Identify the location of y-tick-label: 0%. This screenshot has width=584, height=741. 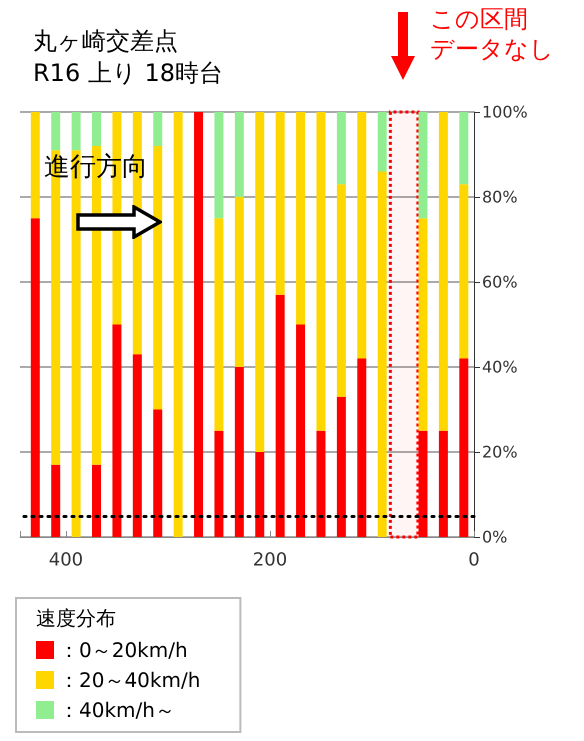
(495, 537).